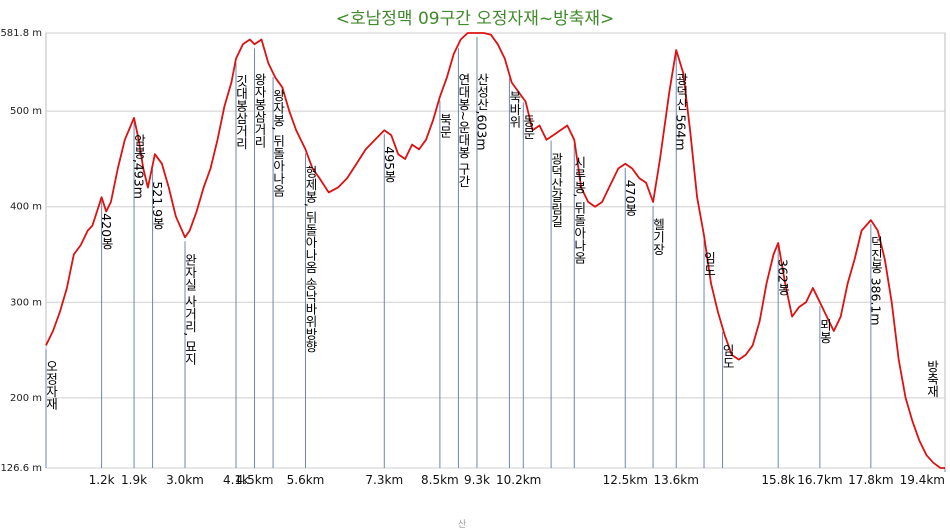 The image size is (950, 531). I want to click on waypoint-label: 북바위, so click(514, 109).